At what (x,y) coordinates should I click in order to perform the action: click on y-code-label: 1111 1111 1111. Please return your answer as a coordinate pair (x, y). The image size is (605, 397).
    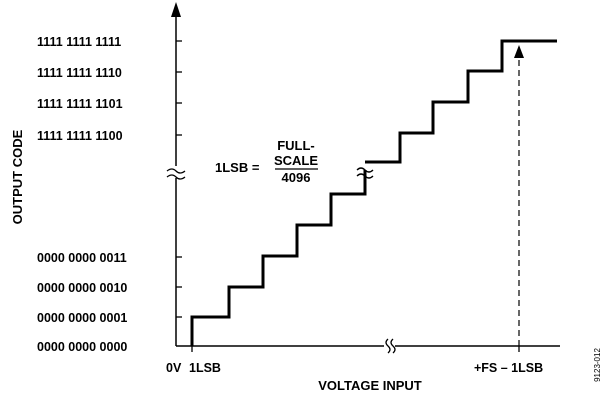
    Looking at the image, I should click on (79, 42).